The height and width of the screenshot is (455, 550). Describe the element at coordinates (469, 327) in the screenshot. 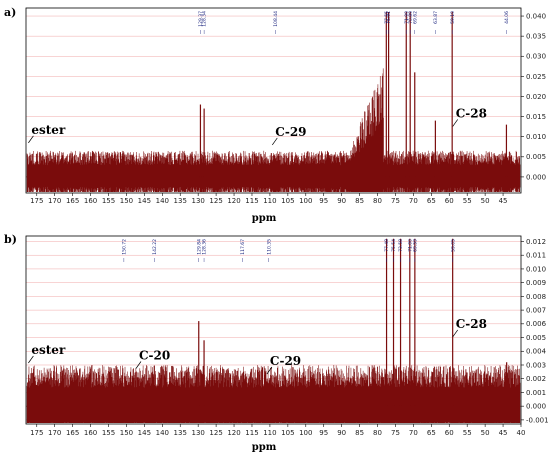

I see `annotation: C-28` at that location.